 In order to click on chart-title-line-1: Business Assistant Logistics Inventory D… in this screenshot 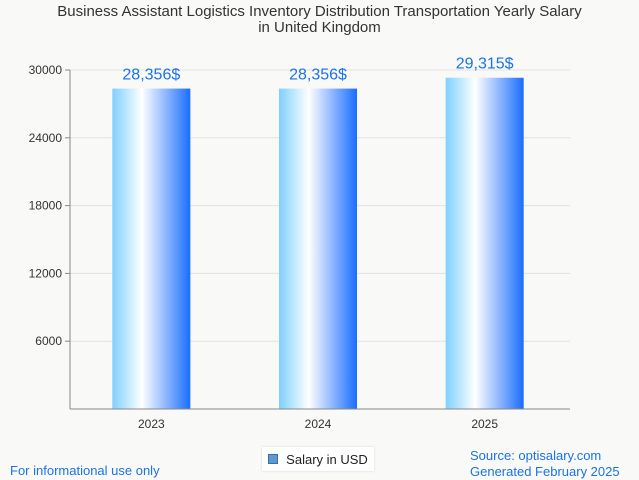, I will do `click(319, 11)`.